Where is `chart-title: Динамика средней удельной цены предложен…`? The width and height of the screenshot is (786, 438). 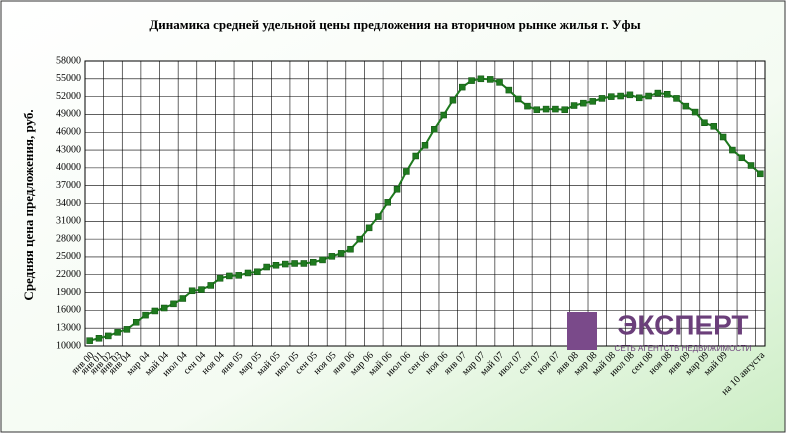
chart-title: Динамика средней удельной цены предложен… is located at coordinates (394, 24).